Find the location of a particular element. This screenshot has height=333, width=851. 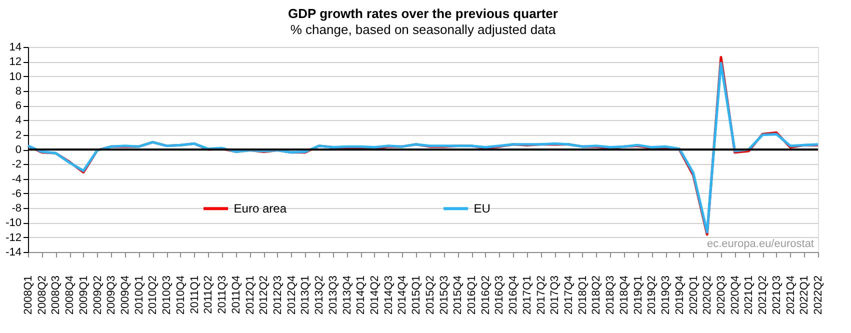

x-tick-label: 2019Q2 is located at coordinates (652, 295).